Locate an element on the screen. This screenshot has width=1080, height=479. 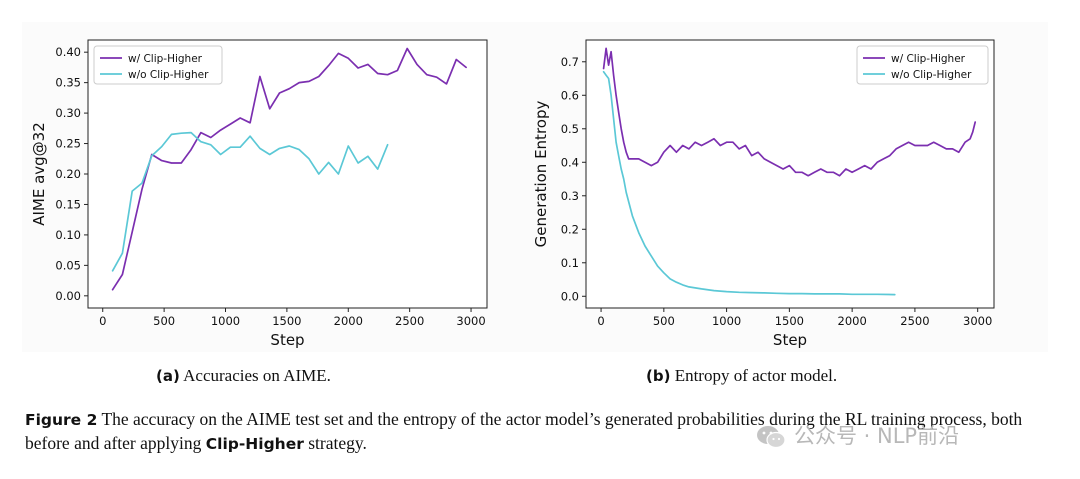
y-tick-label-a: 0.05 is located at coordinates (68, 265).